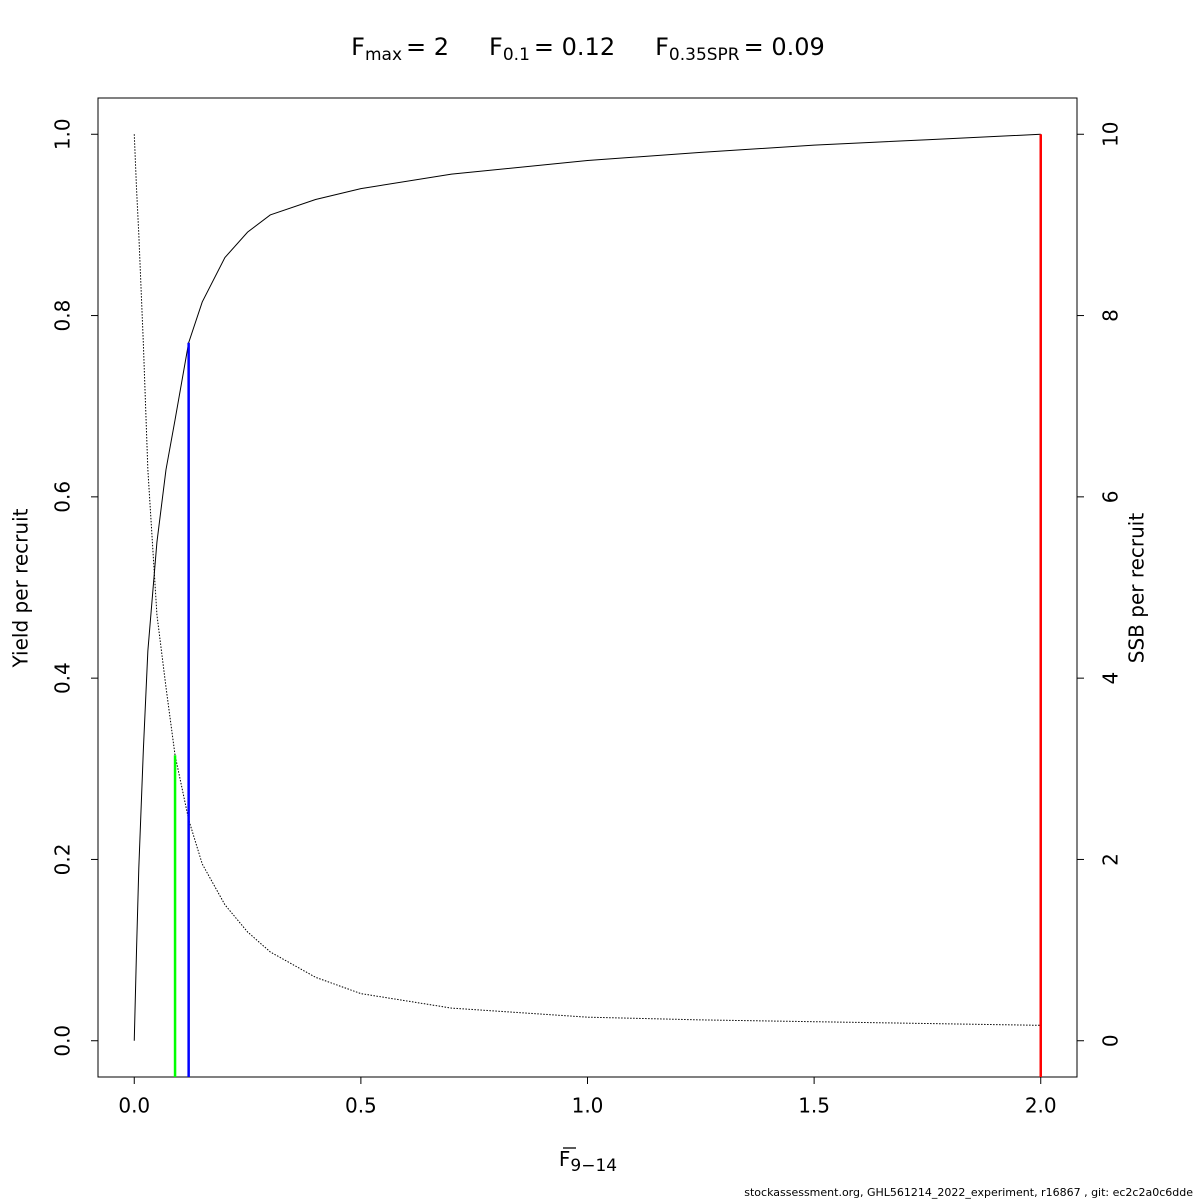 The width and height of the screenshot is (1200, 1200). I want to click on x-label-symbol: F, so click(565, 1159).